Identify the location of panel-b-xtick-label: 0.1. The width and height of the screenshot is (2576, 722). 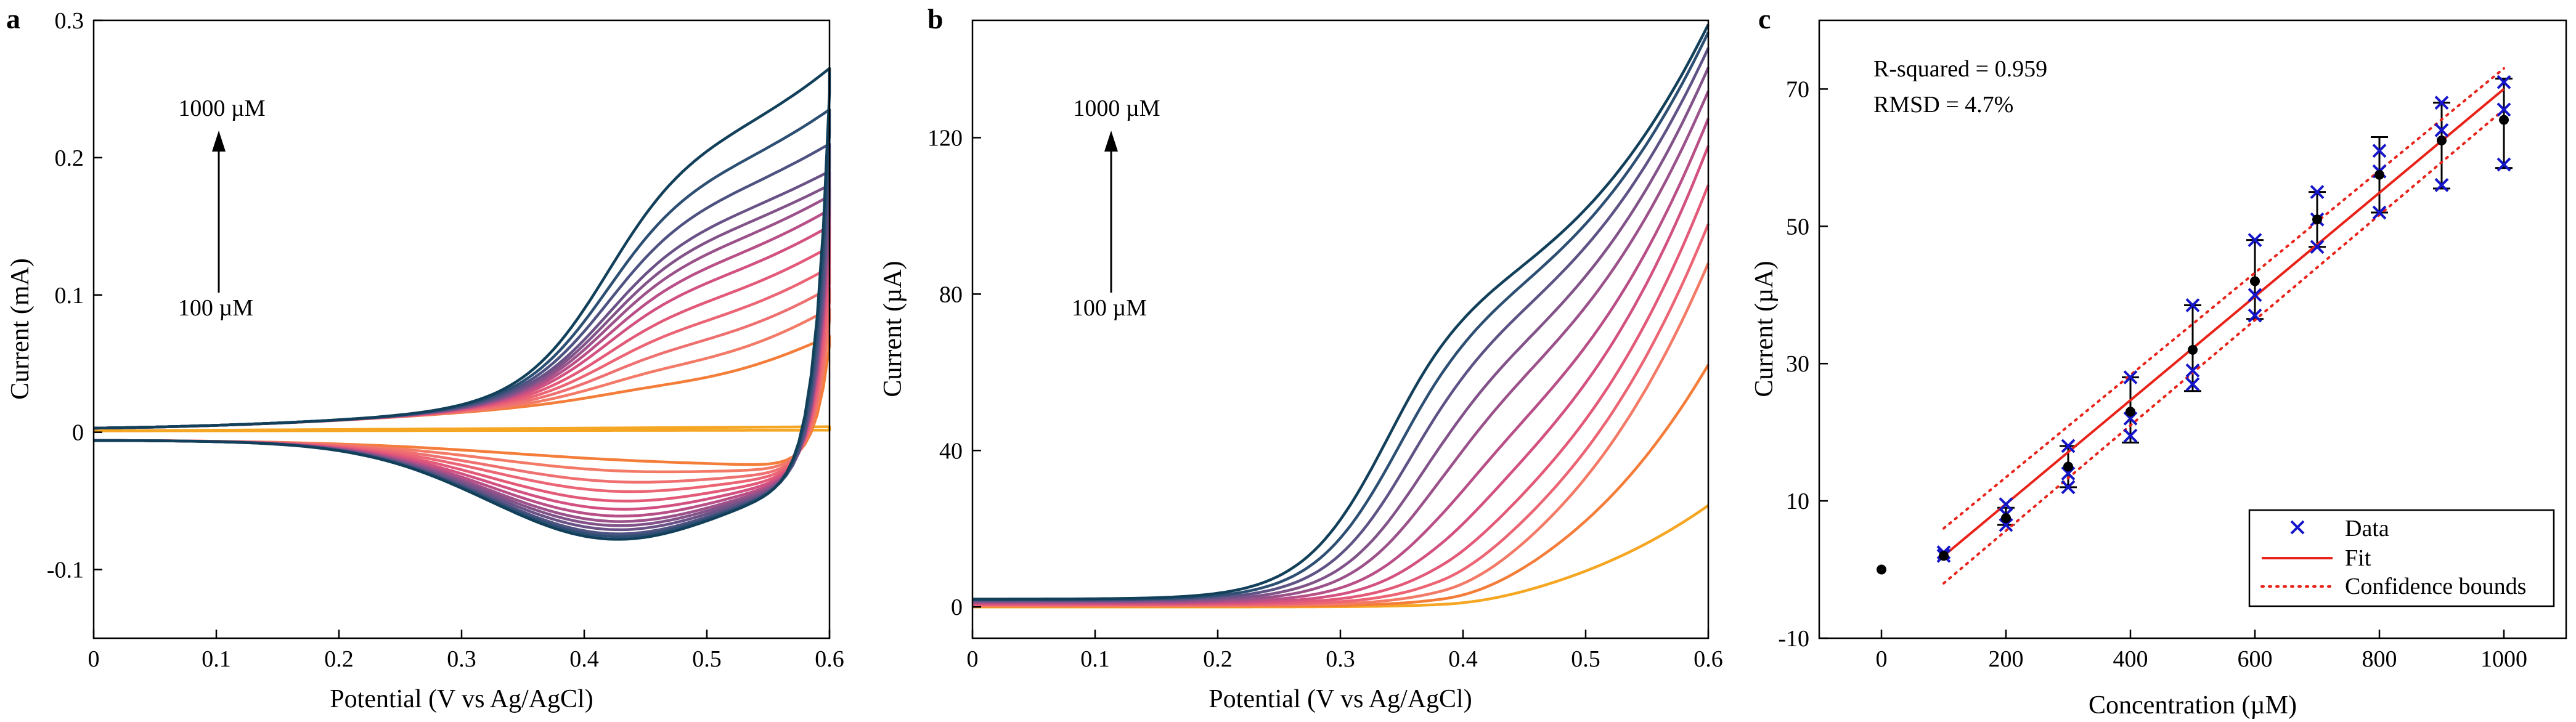
(1095, 659).